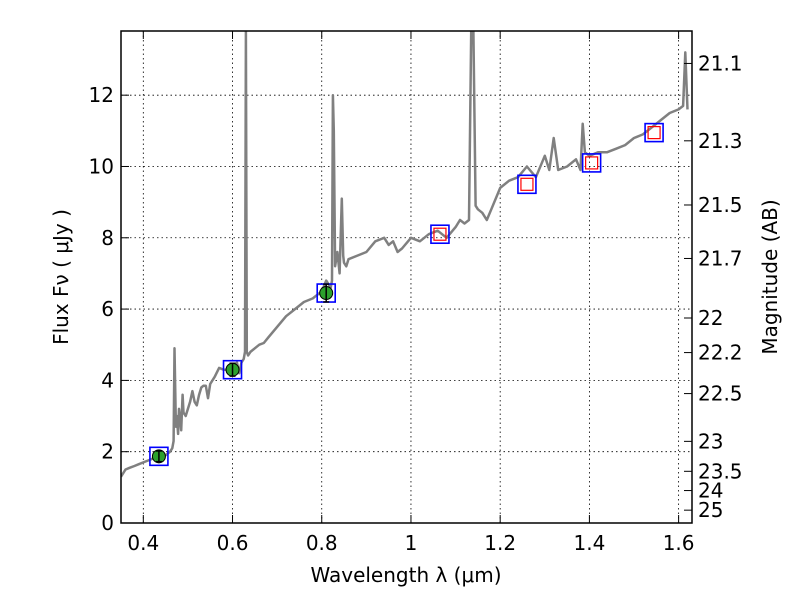 The height and width of the screenshot is (600, 800). I want to click on y2-tick-label: 22, so click(710, 318).